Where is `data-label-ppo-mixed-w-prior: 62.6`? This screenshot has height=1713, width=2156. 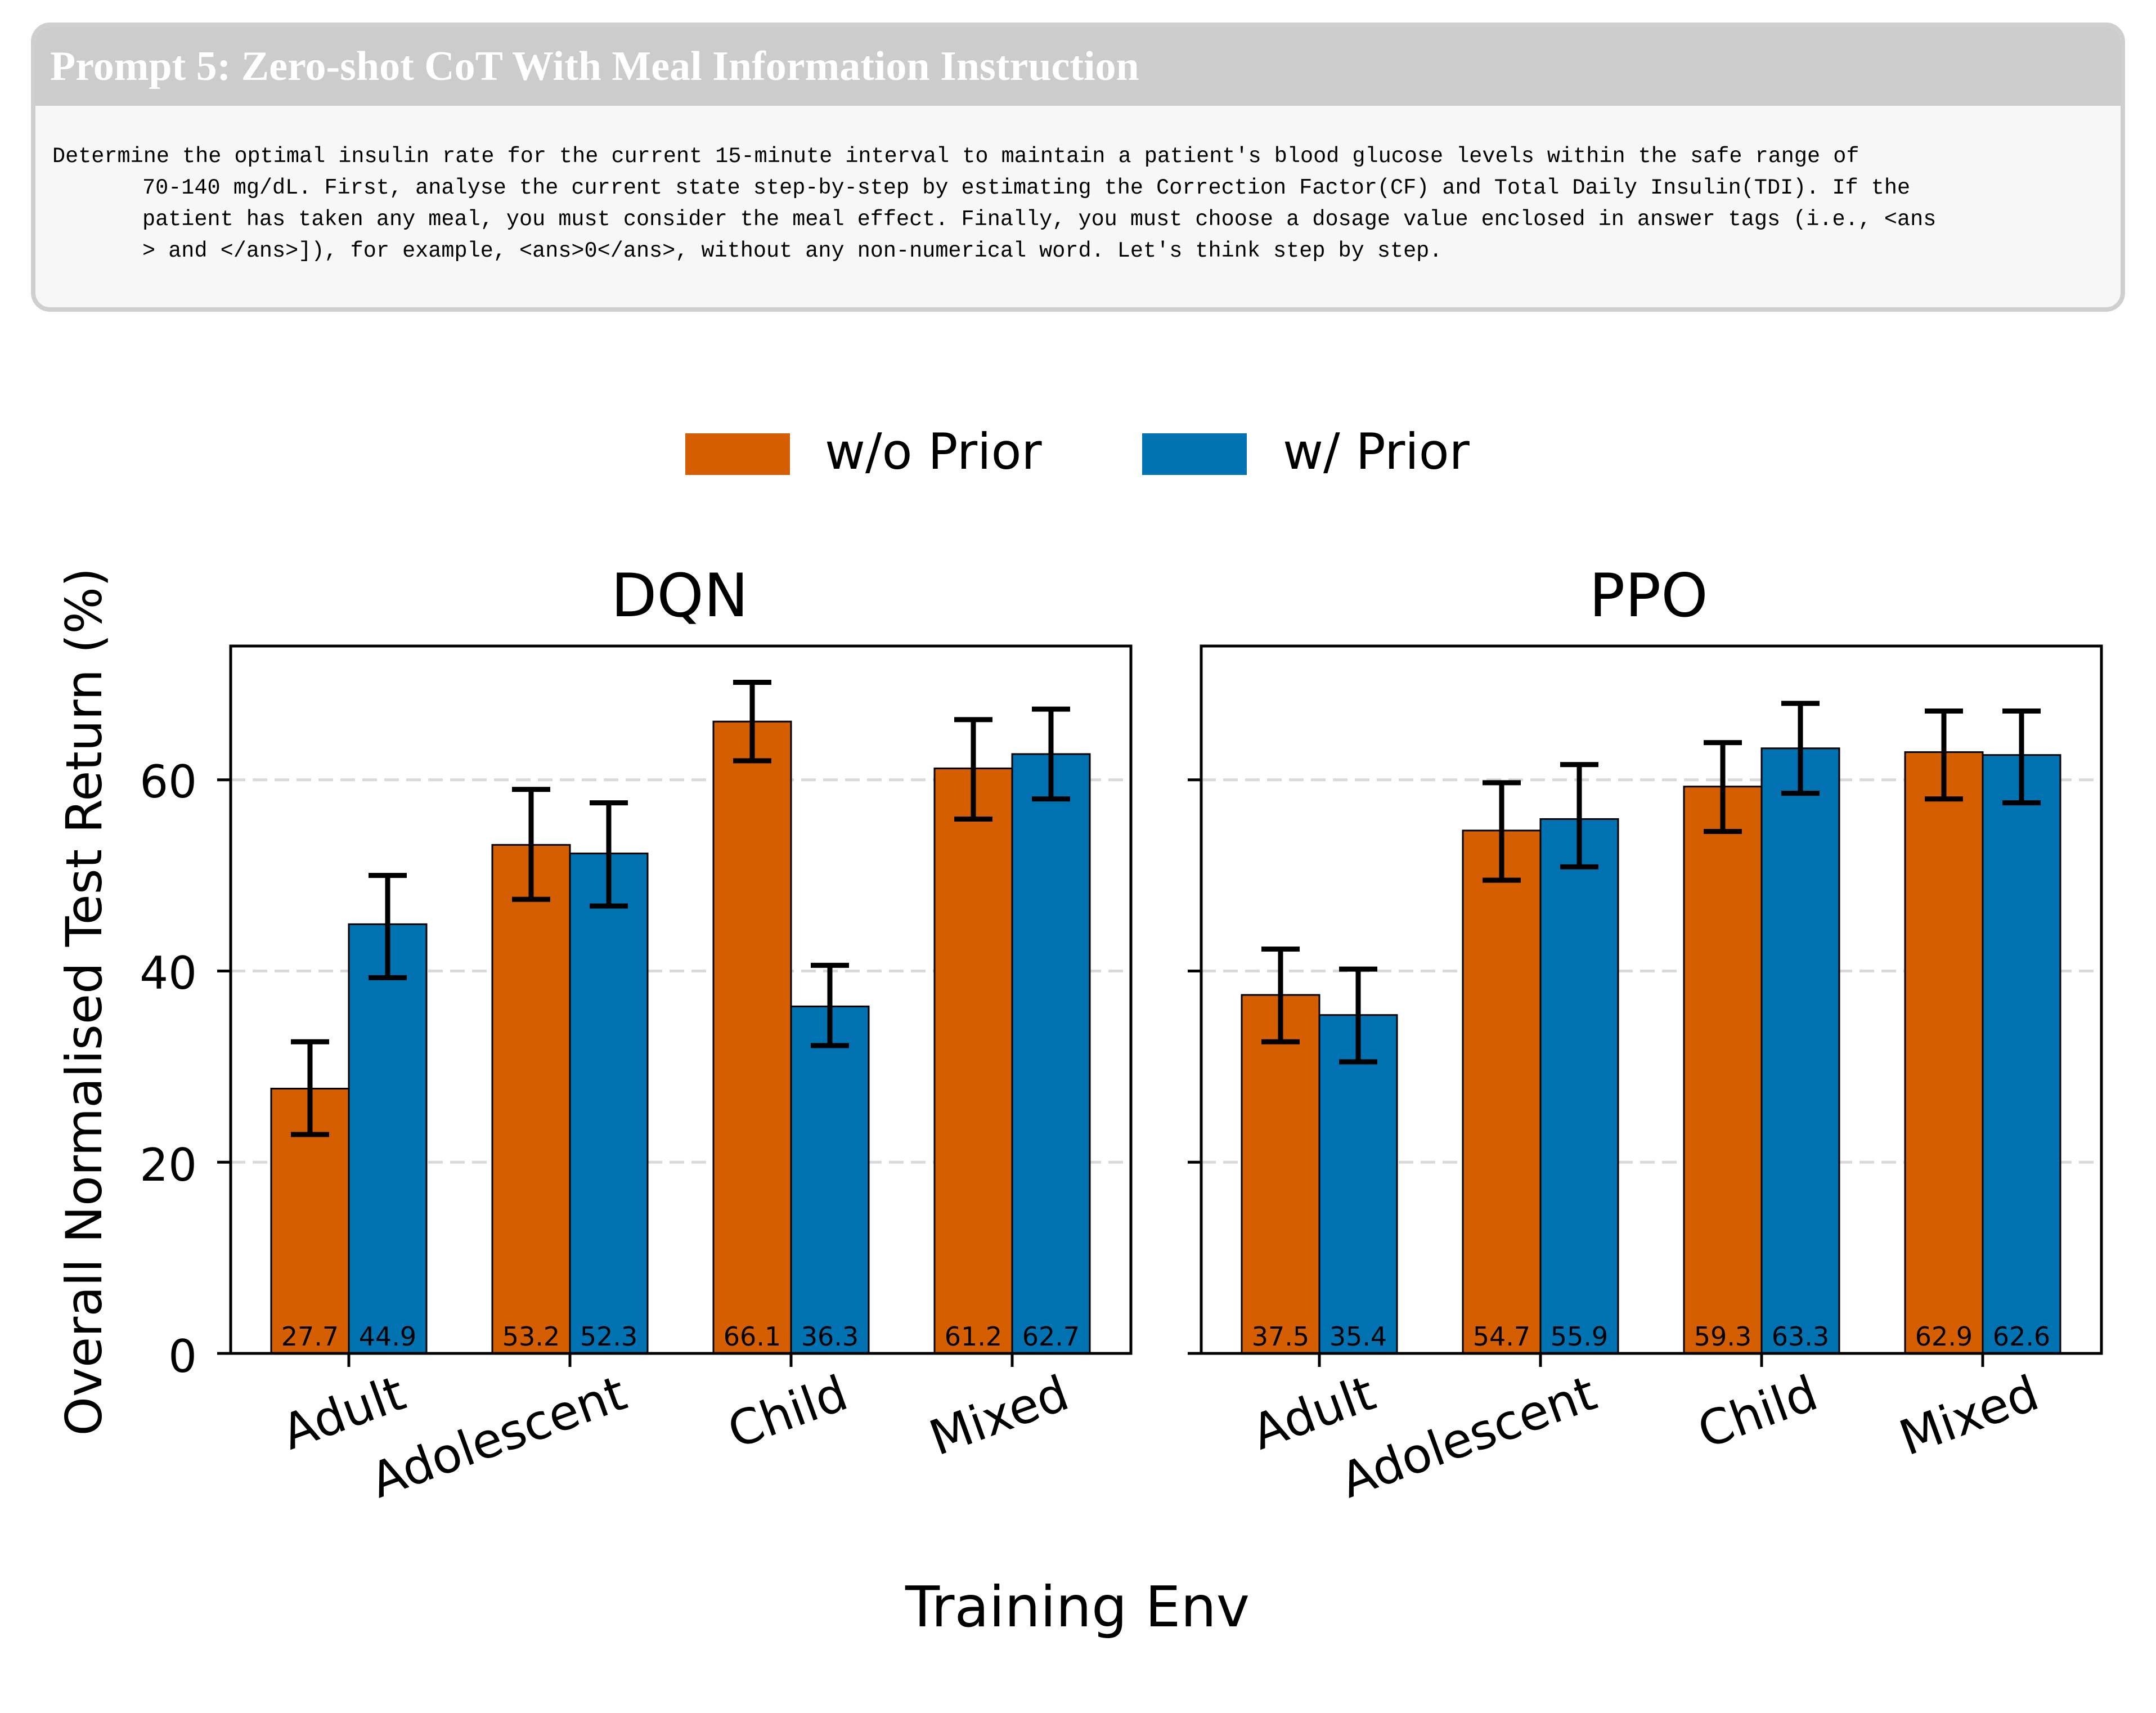
data-label-ppo-mixed-w-prior: 62.6 is located at coordinates (2022, 1336).